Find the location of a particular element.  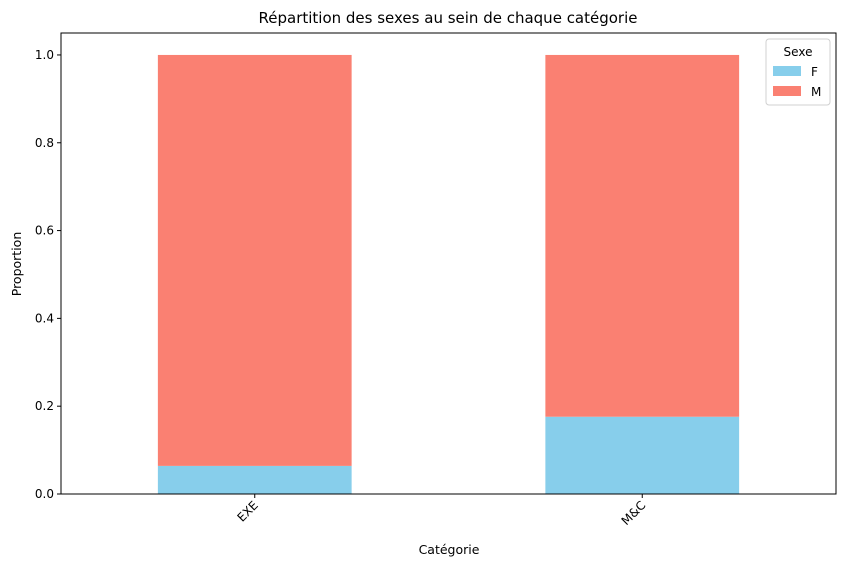

legend-swatch-f is located at coordinates (787, 71).